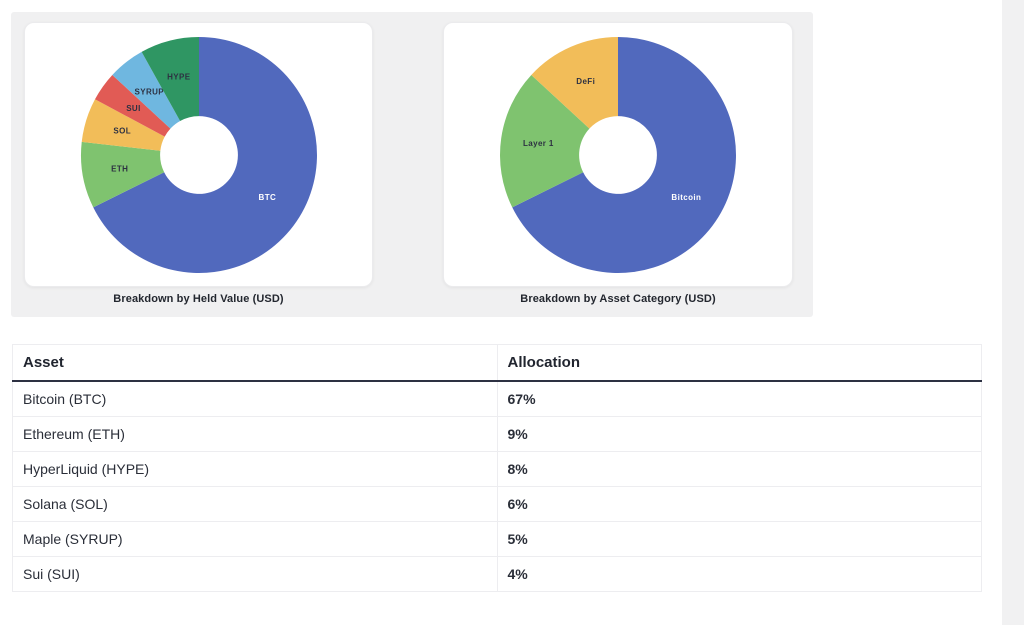  I want to click on pie-slice-sol, so click(123, 124).